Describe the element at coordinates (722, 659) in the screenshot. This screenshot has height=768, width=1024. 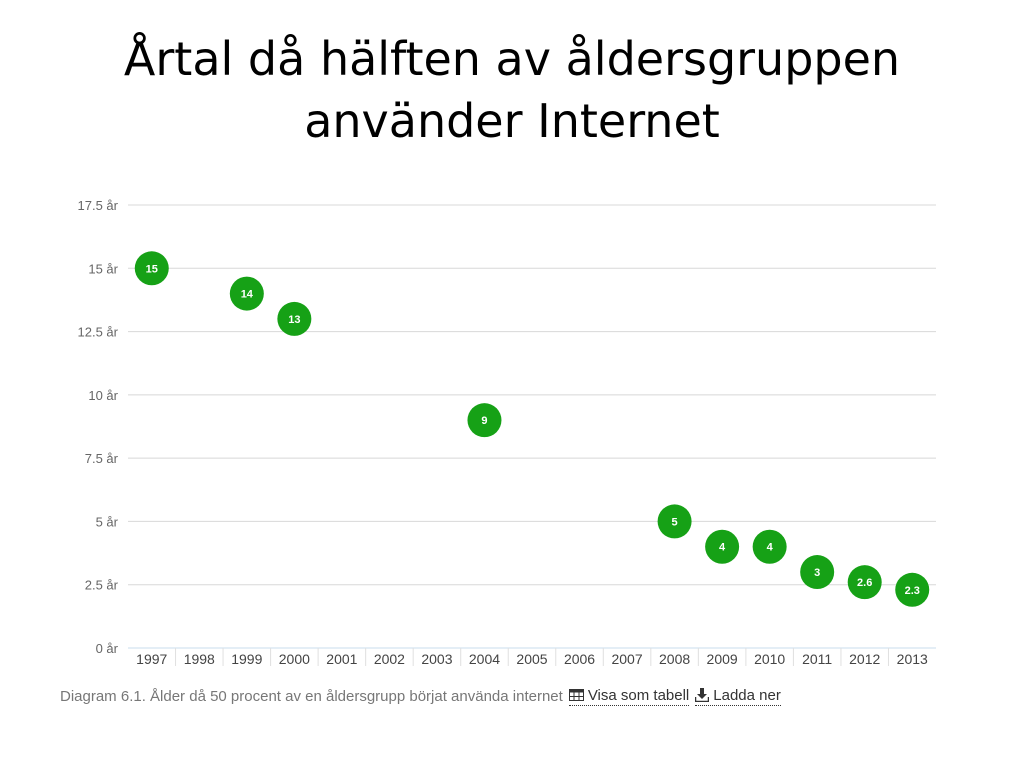
I see `x-tick-label: 2009` at that location.